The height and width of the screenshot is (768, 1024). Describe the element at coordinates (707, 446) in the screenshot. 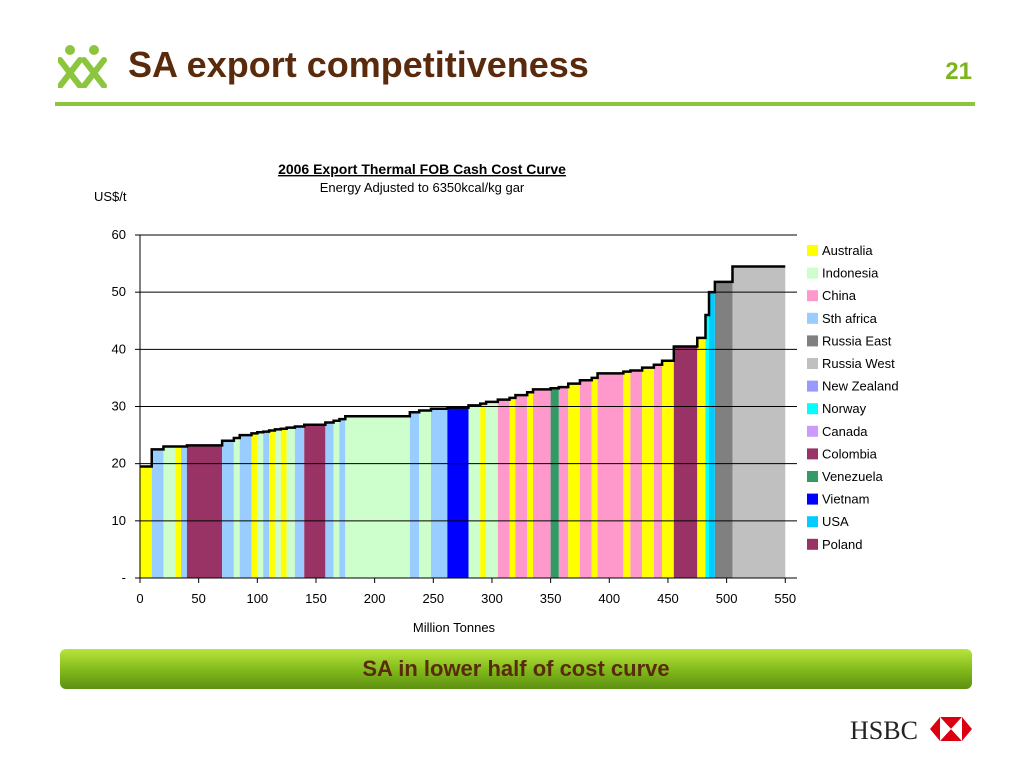

I see `curve-segment-norway` at that location.